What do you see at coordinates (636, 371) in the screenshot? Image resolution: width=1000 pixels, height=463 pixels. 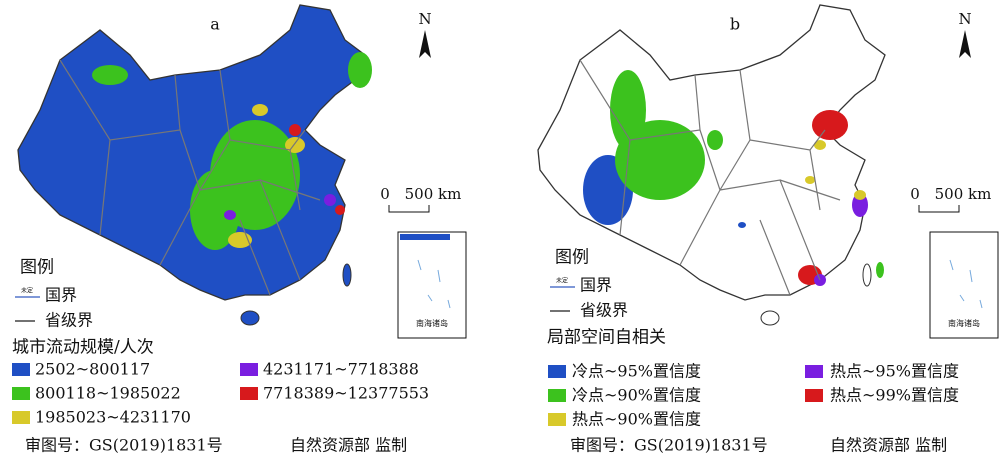 I see `legend-label: 冷点~95%置信度` at bounding box center [636, 371].